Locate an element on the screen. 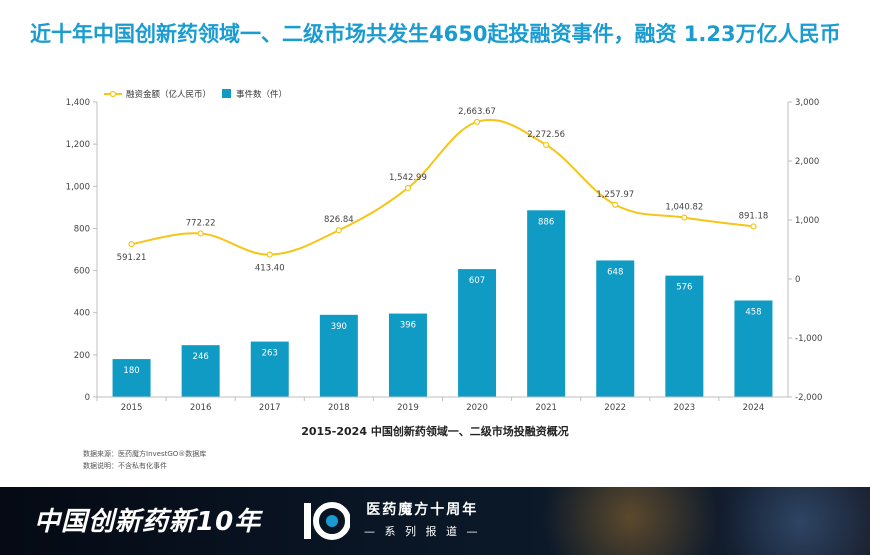  source-note: 数据来源：医药魔方InvestGO®数据库 is located at coordinates (145, 454).